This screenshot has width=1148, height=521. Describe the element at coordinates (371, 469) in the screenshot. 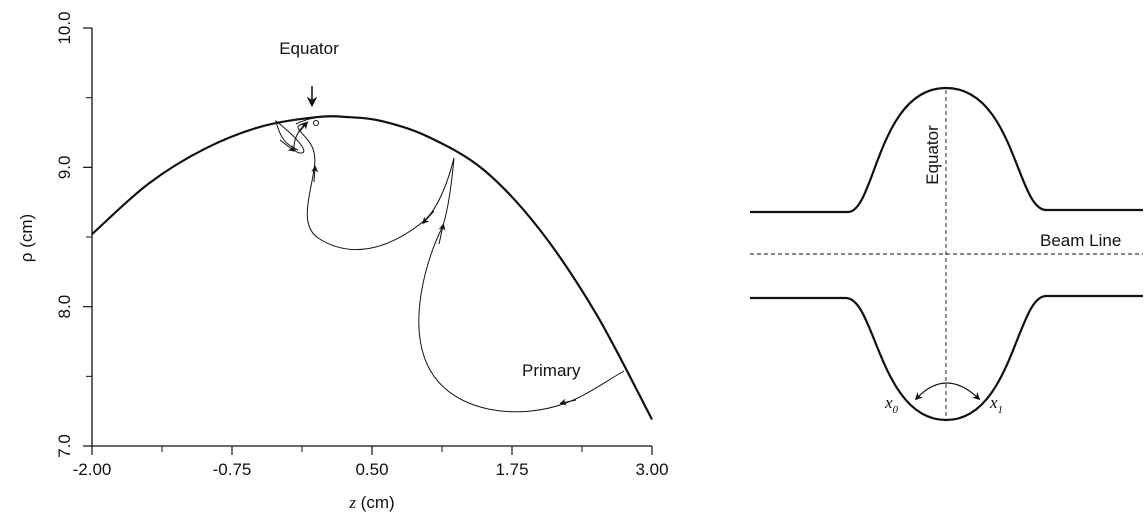

I see `x-tick-label: 0.50` at that location.